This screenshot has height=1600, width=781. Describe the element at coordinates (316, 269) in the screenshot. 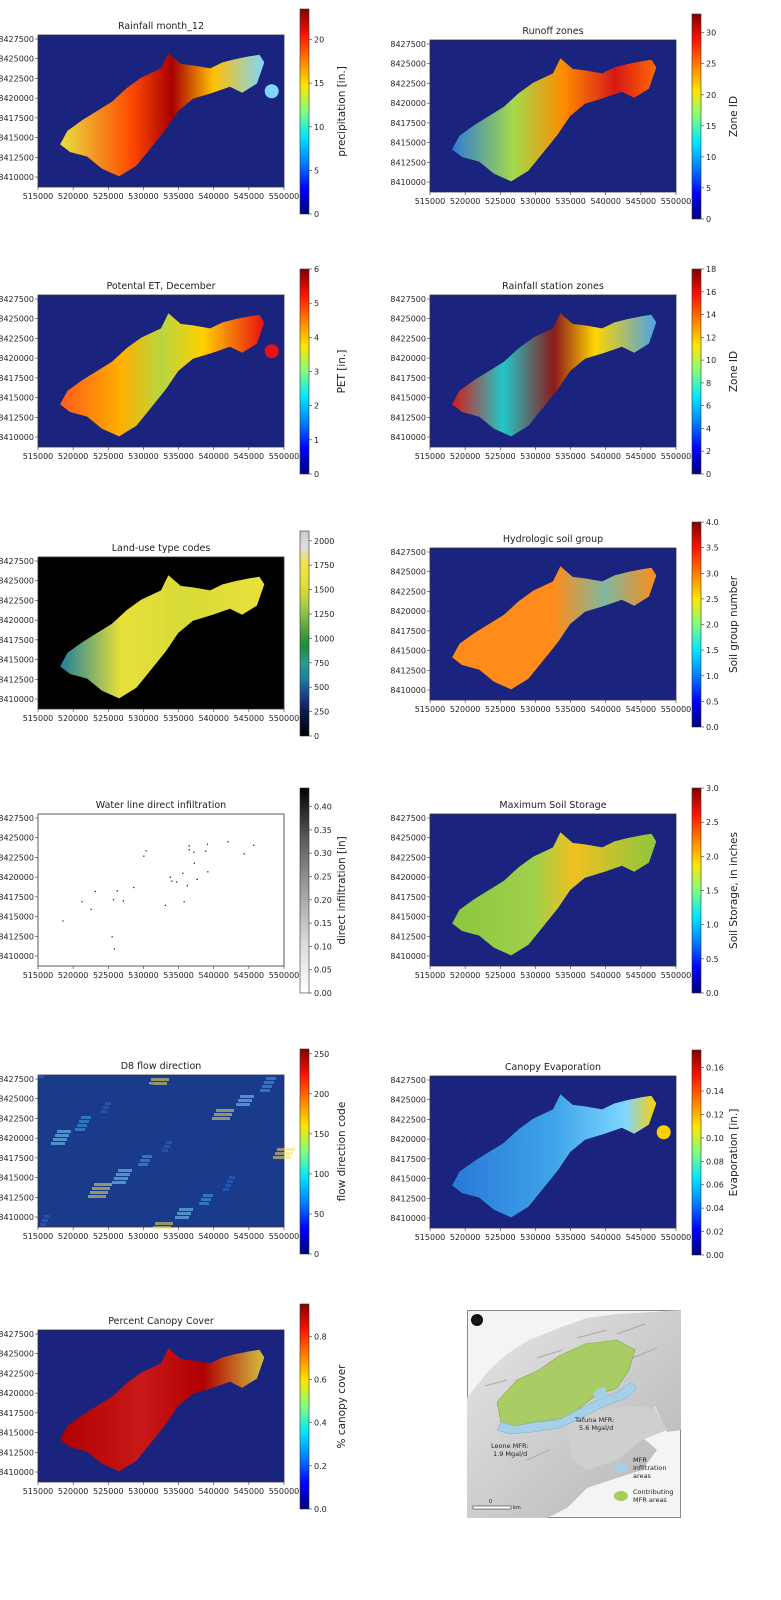

I see `colorbar-tick-label: 6` at that location.